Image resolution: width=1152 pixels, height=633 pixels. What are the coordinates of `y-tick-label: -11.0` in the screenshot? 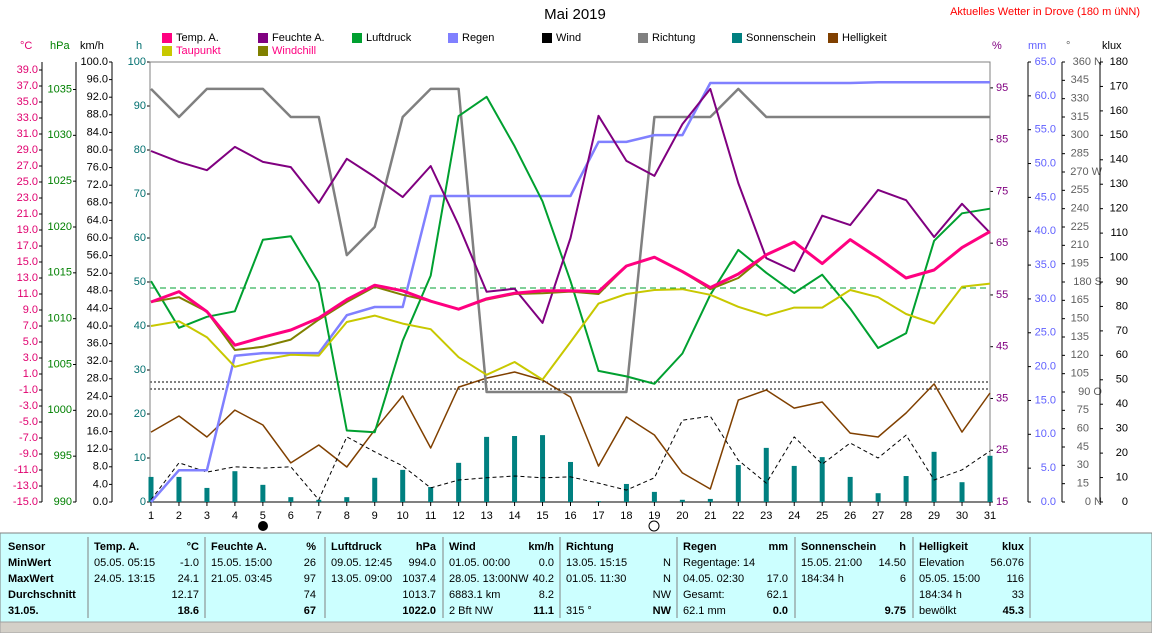 It's located at (26, 470).